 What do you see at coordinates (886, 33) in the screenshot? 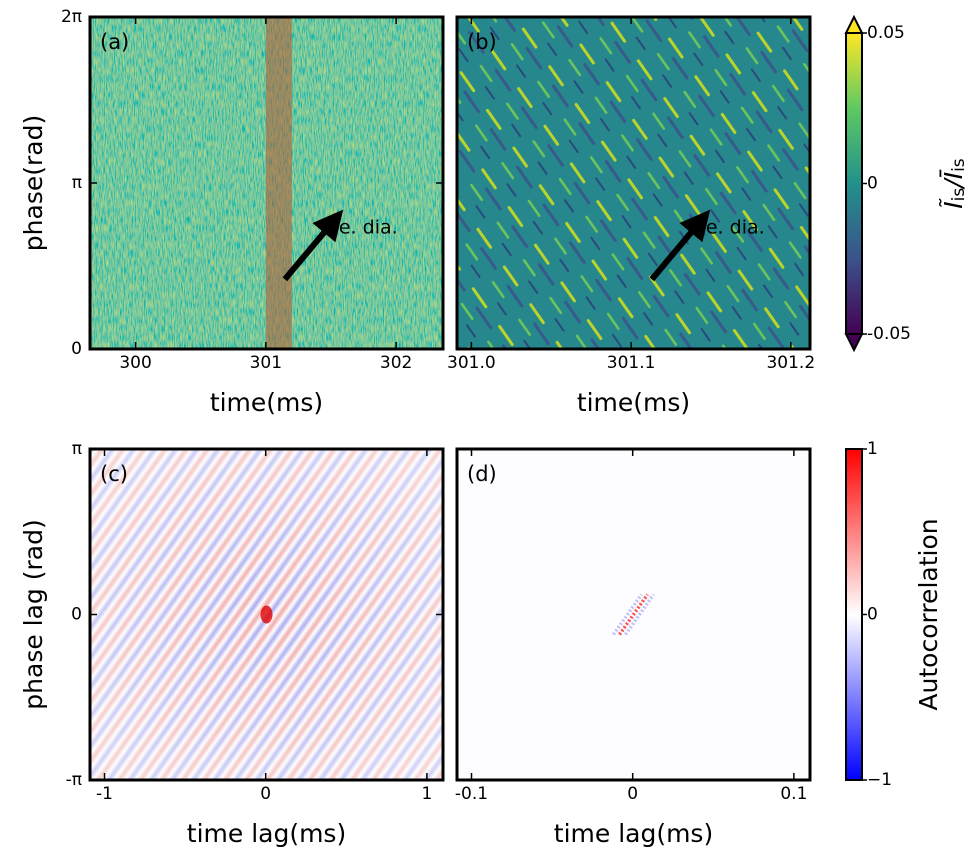
I see `colorbar-tick-label: 0.05` at bounding box center [886, 33].